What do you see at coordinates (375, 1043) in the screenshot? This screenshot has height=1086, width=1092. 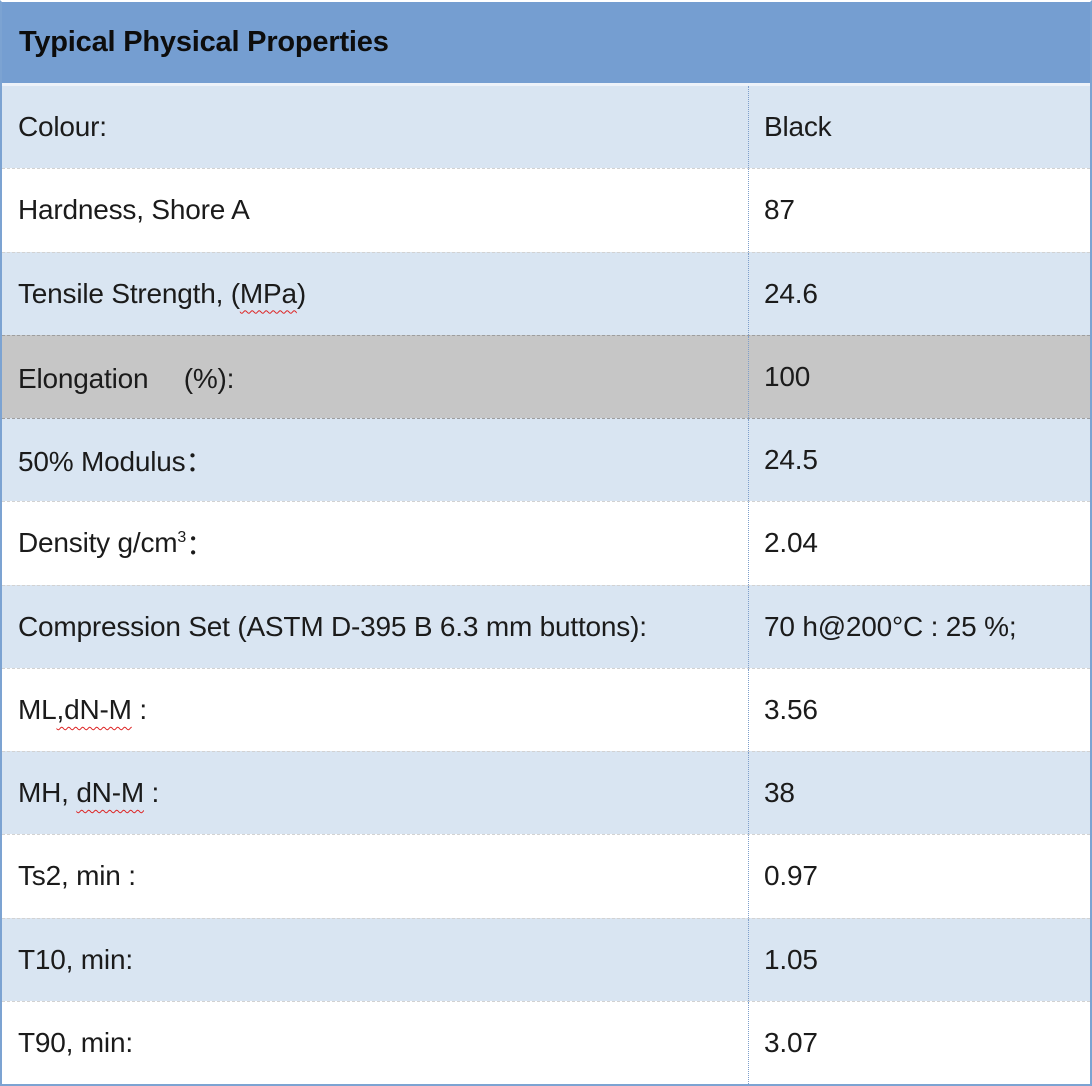 I see `property-label: T90, min:` at bounding box center [375, 1043].